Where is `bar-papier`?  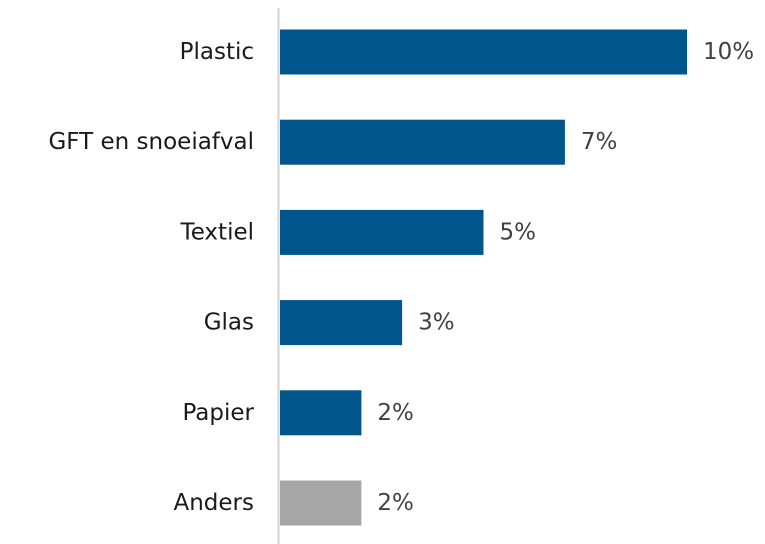
bar-papier is located at coordinates (321, 413).